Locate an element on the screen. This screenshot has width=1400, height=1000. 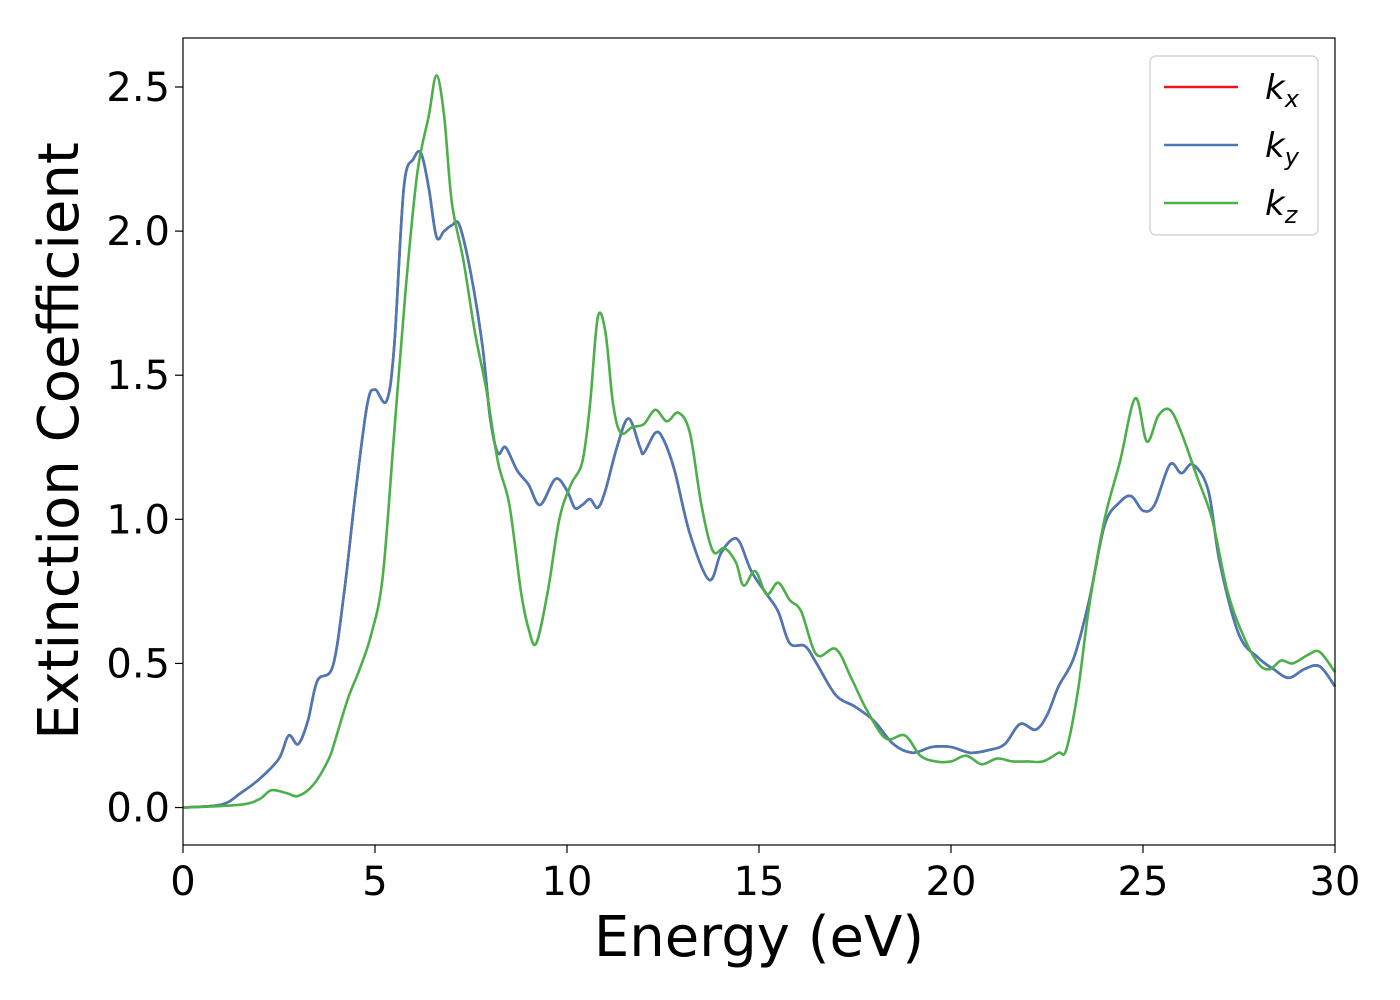
y-tick-label: 2.0 is located at coordinates (138, 232).